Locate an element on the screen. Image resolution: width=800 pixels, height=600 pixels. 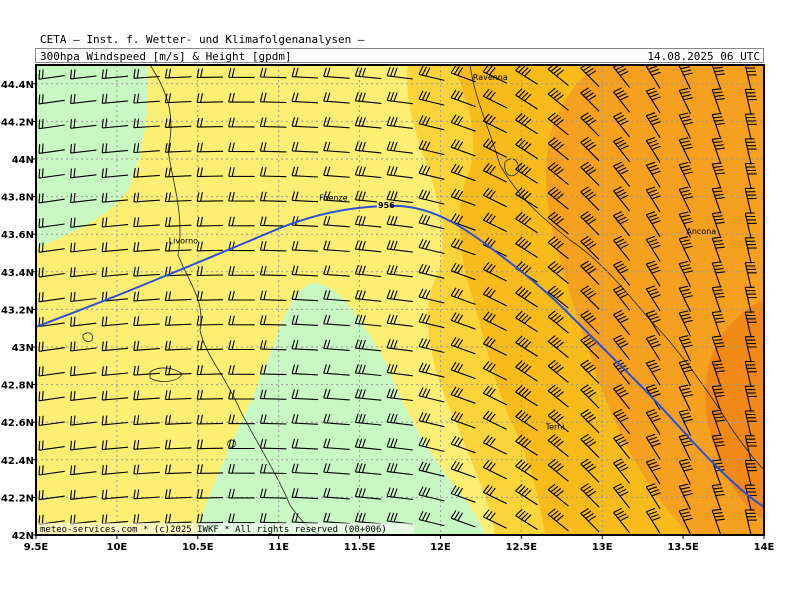
y-tick-label: 44N is located at coordinates (23, 160).